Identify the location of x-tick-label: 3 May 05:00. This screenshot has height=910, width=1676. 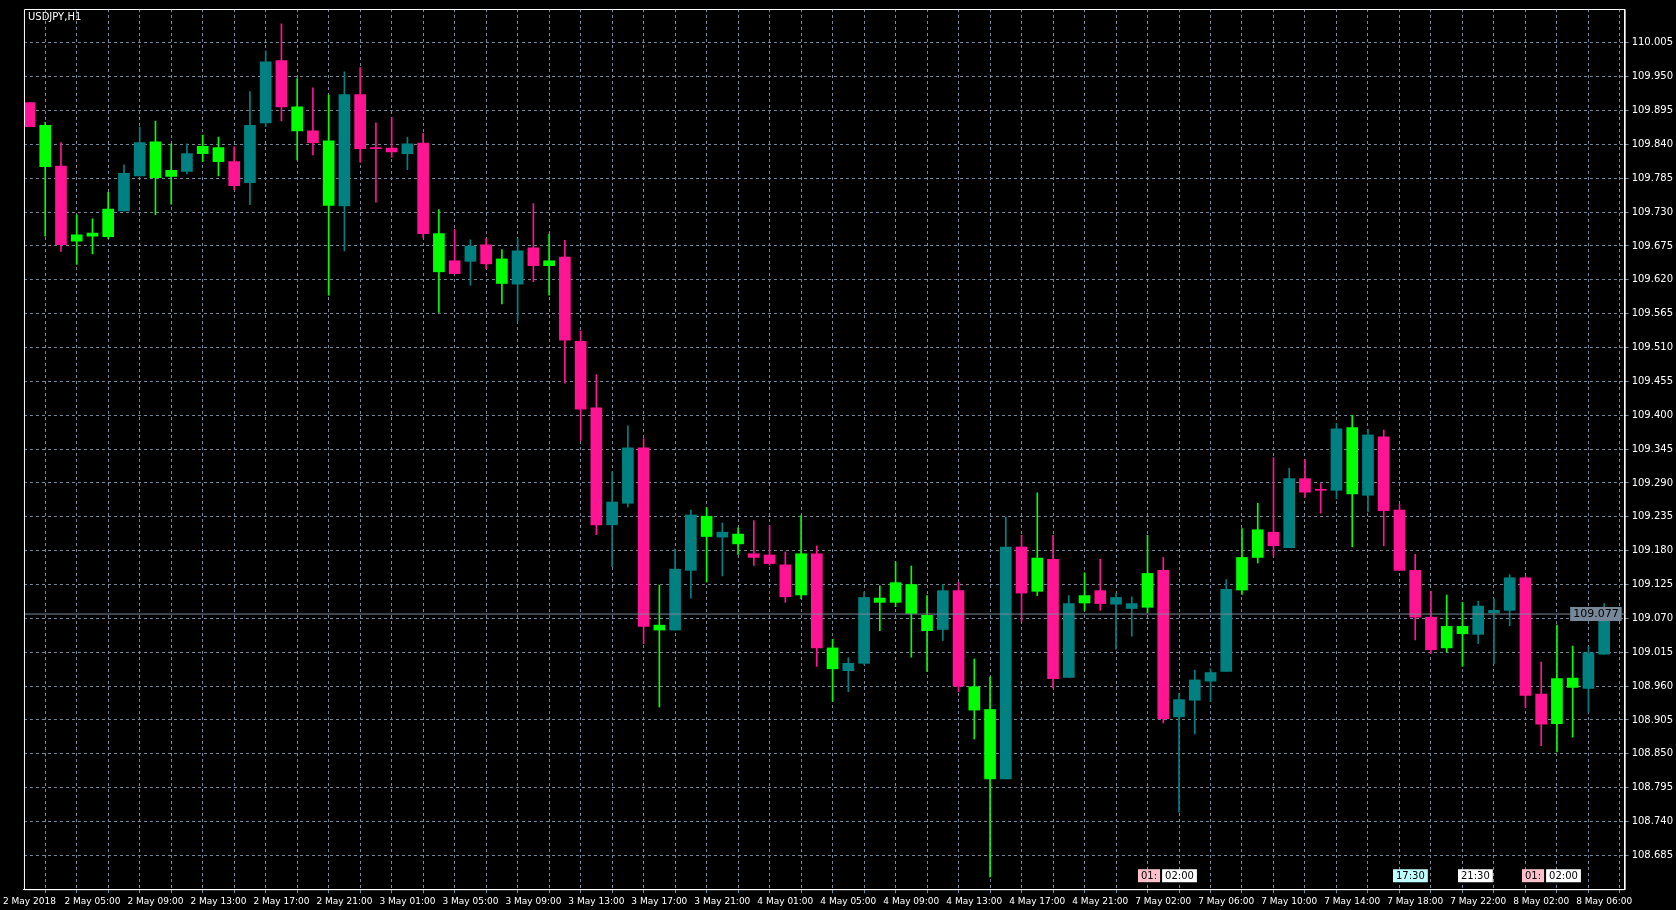
(470, 900).